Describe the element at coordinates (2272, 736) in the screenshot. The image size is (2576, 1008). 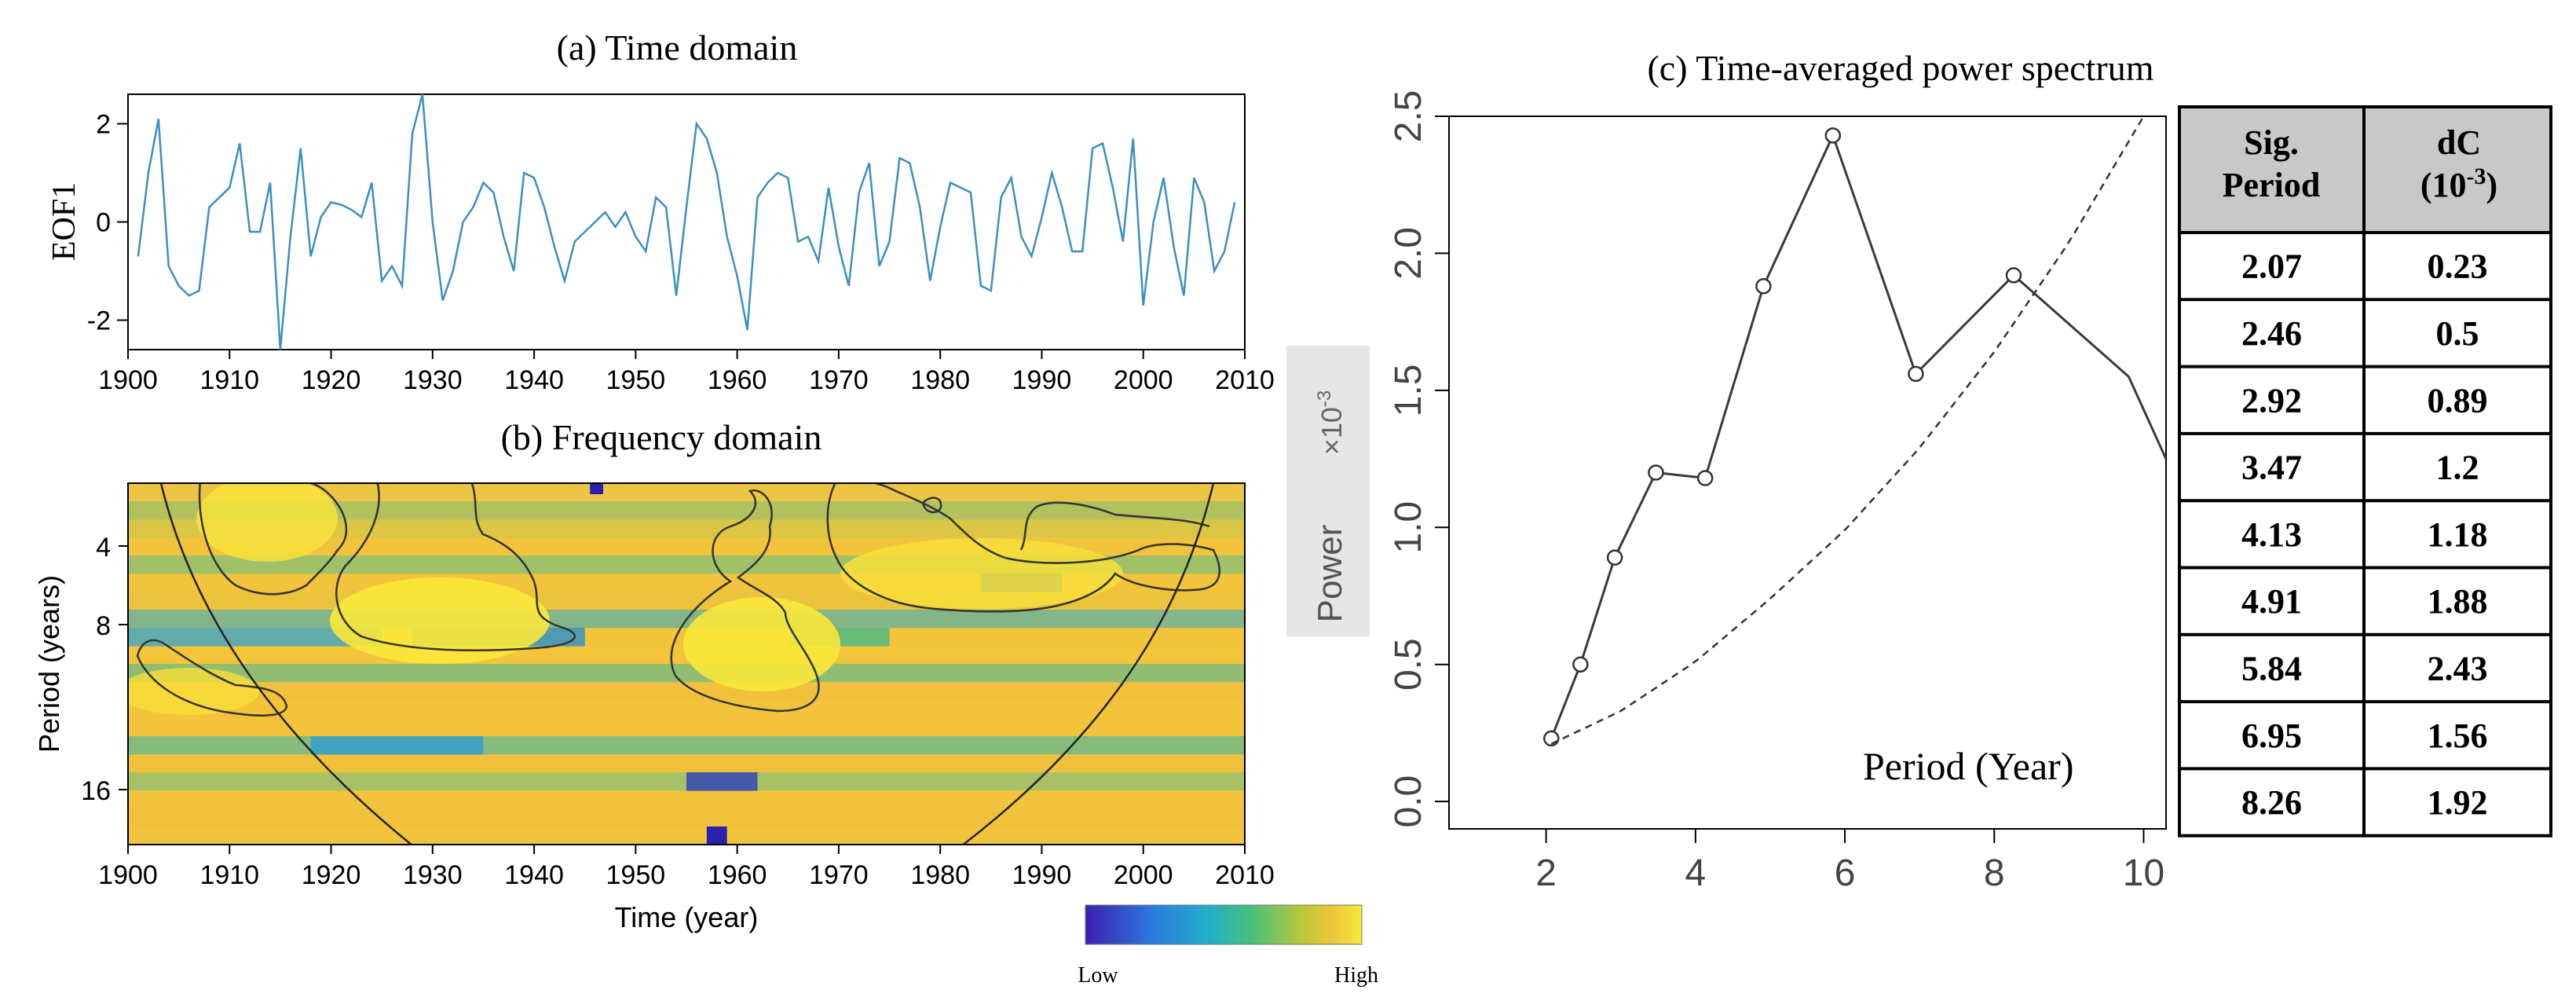
I see `table-cell-period: 6.95` at that location.